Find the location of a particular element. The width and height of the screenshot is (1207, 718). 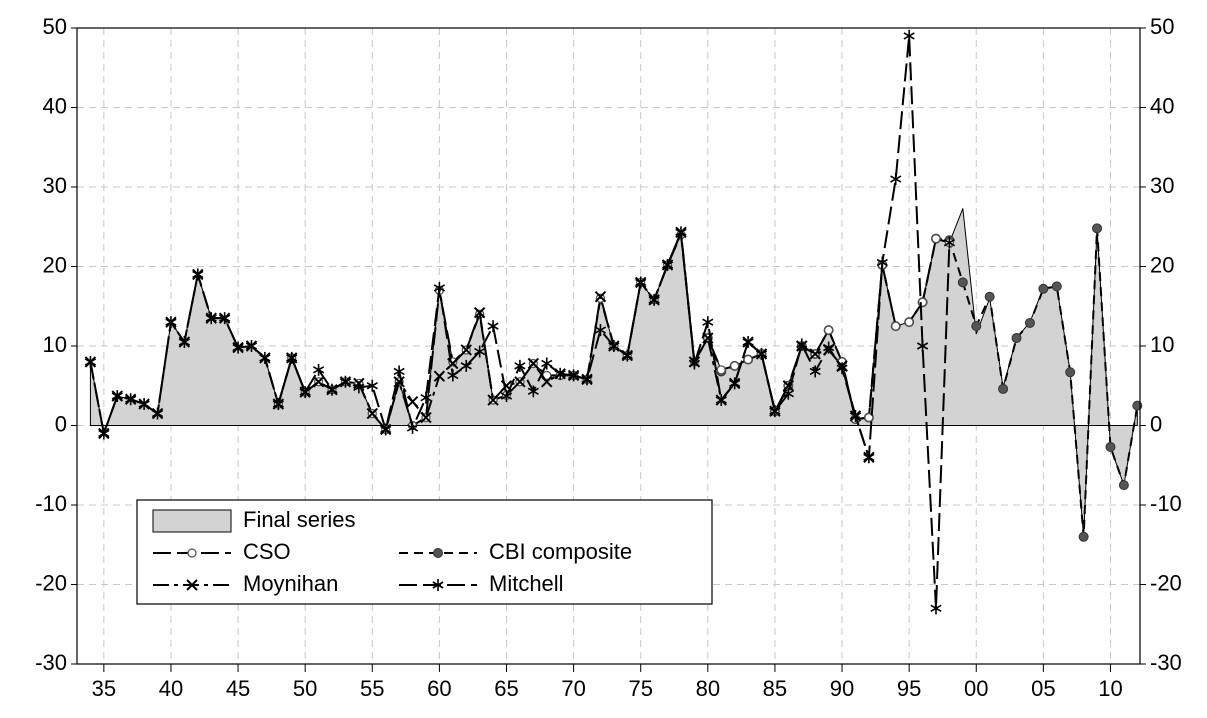

legend-label: CSO is located at coordinates (267, 551).